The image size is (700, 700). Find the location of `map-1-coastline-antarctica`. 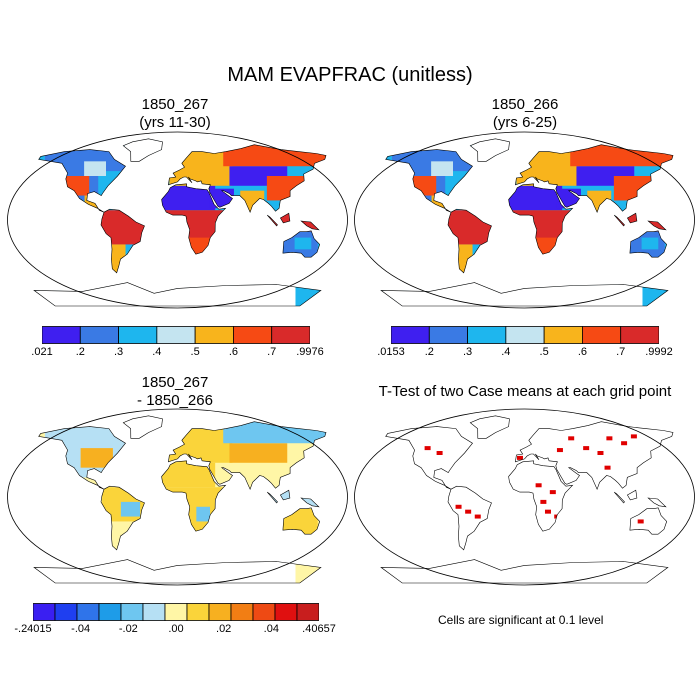

map-1-coastline-antarctica is located at coordinates (177, 294).